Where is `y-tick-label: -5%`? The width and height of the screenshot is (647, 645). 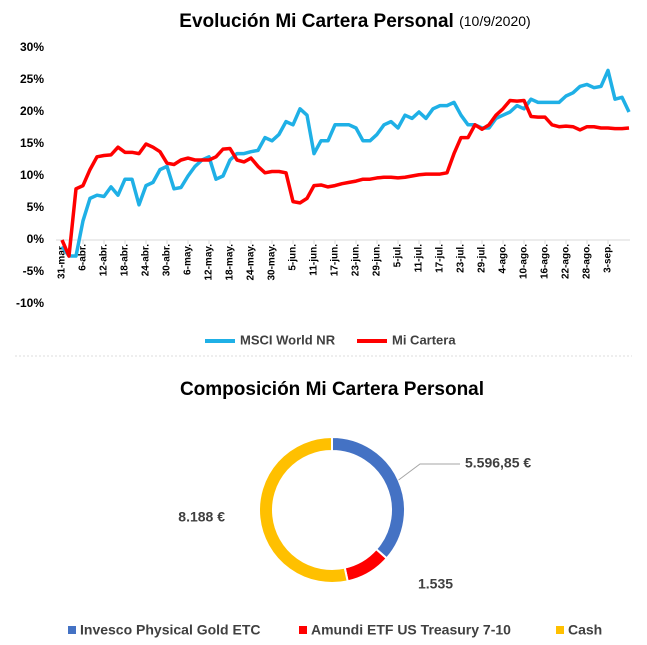 y-tick-label: -5% is located at coordinates (34, 271).